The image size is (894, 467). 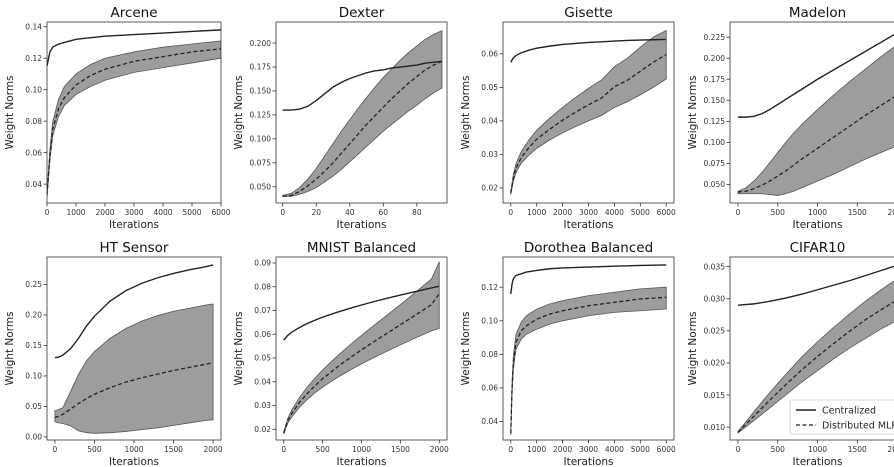 What do you see at coordinates (33, 437) in the screenshot?
I see `y-tick-label: 0.00` at bounding box center [33, 437].